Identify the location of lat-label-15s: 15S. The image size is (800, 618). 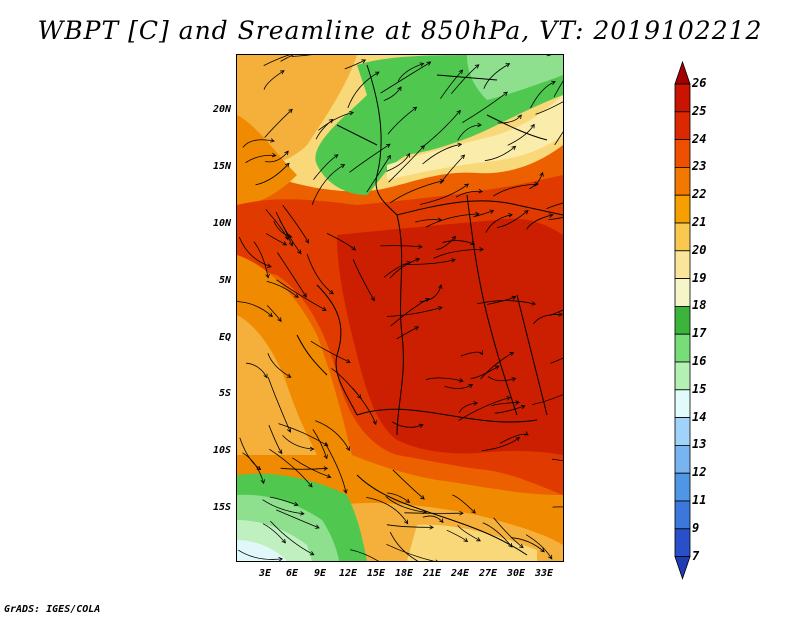
(221, 507).